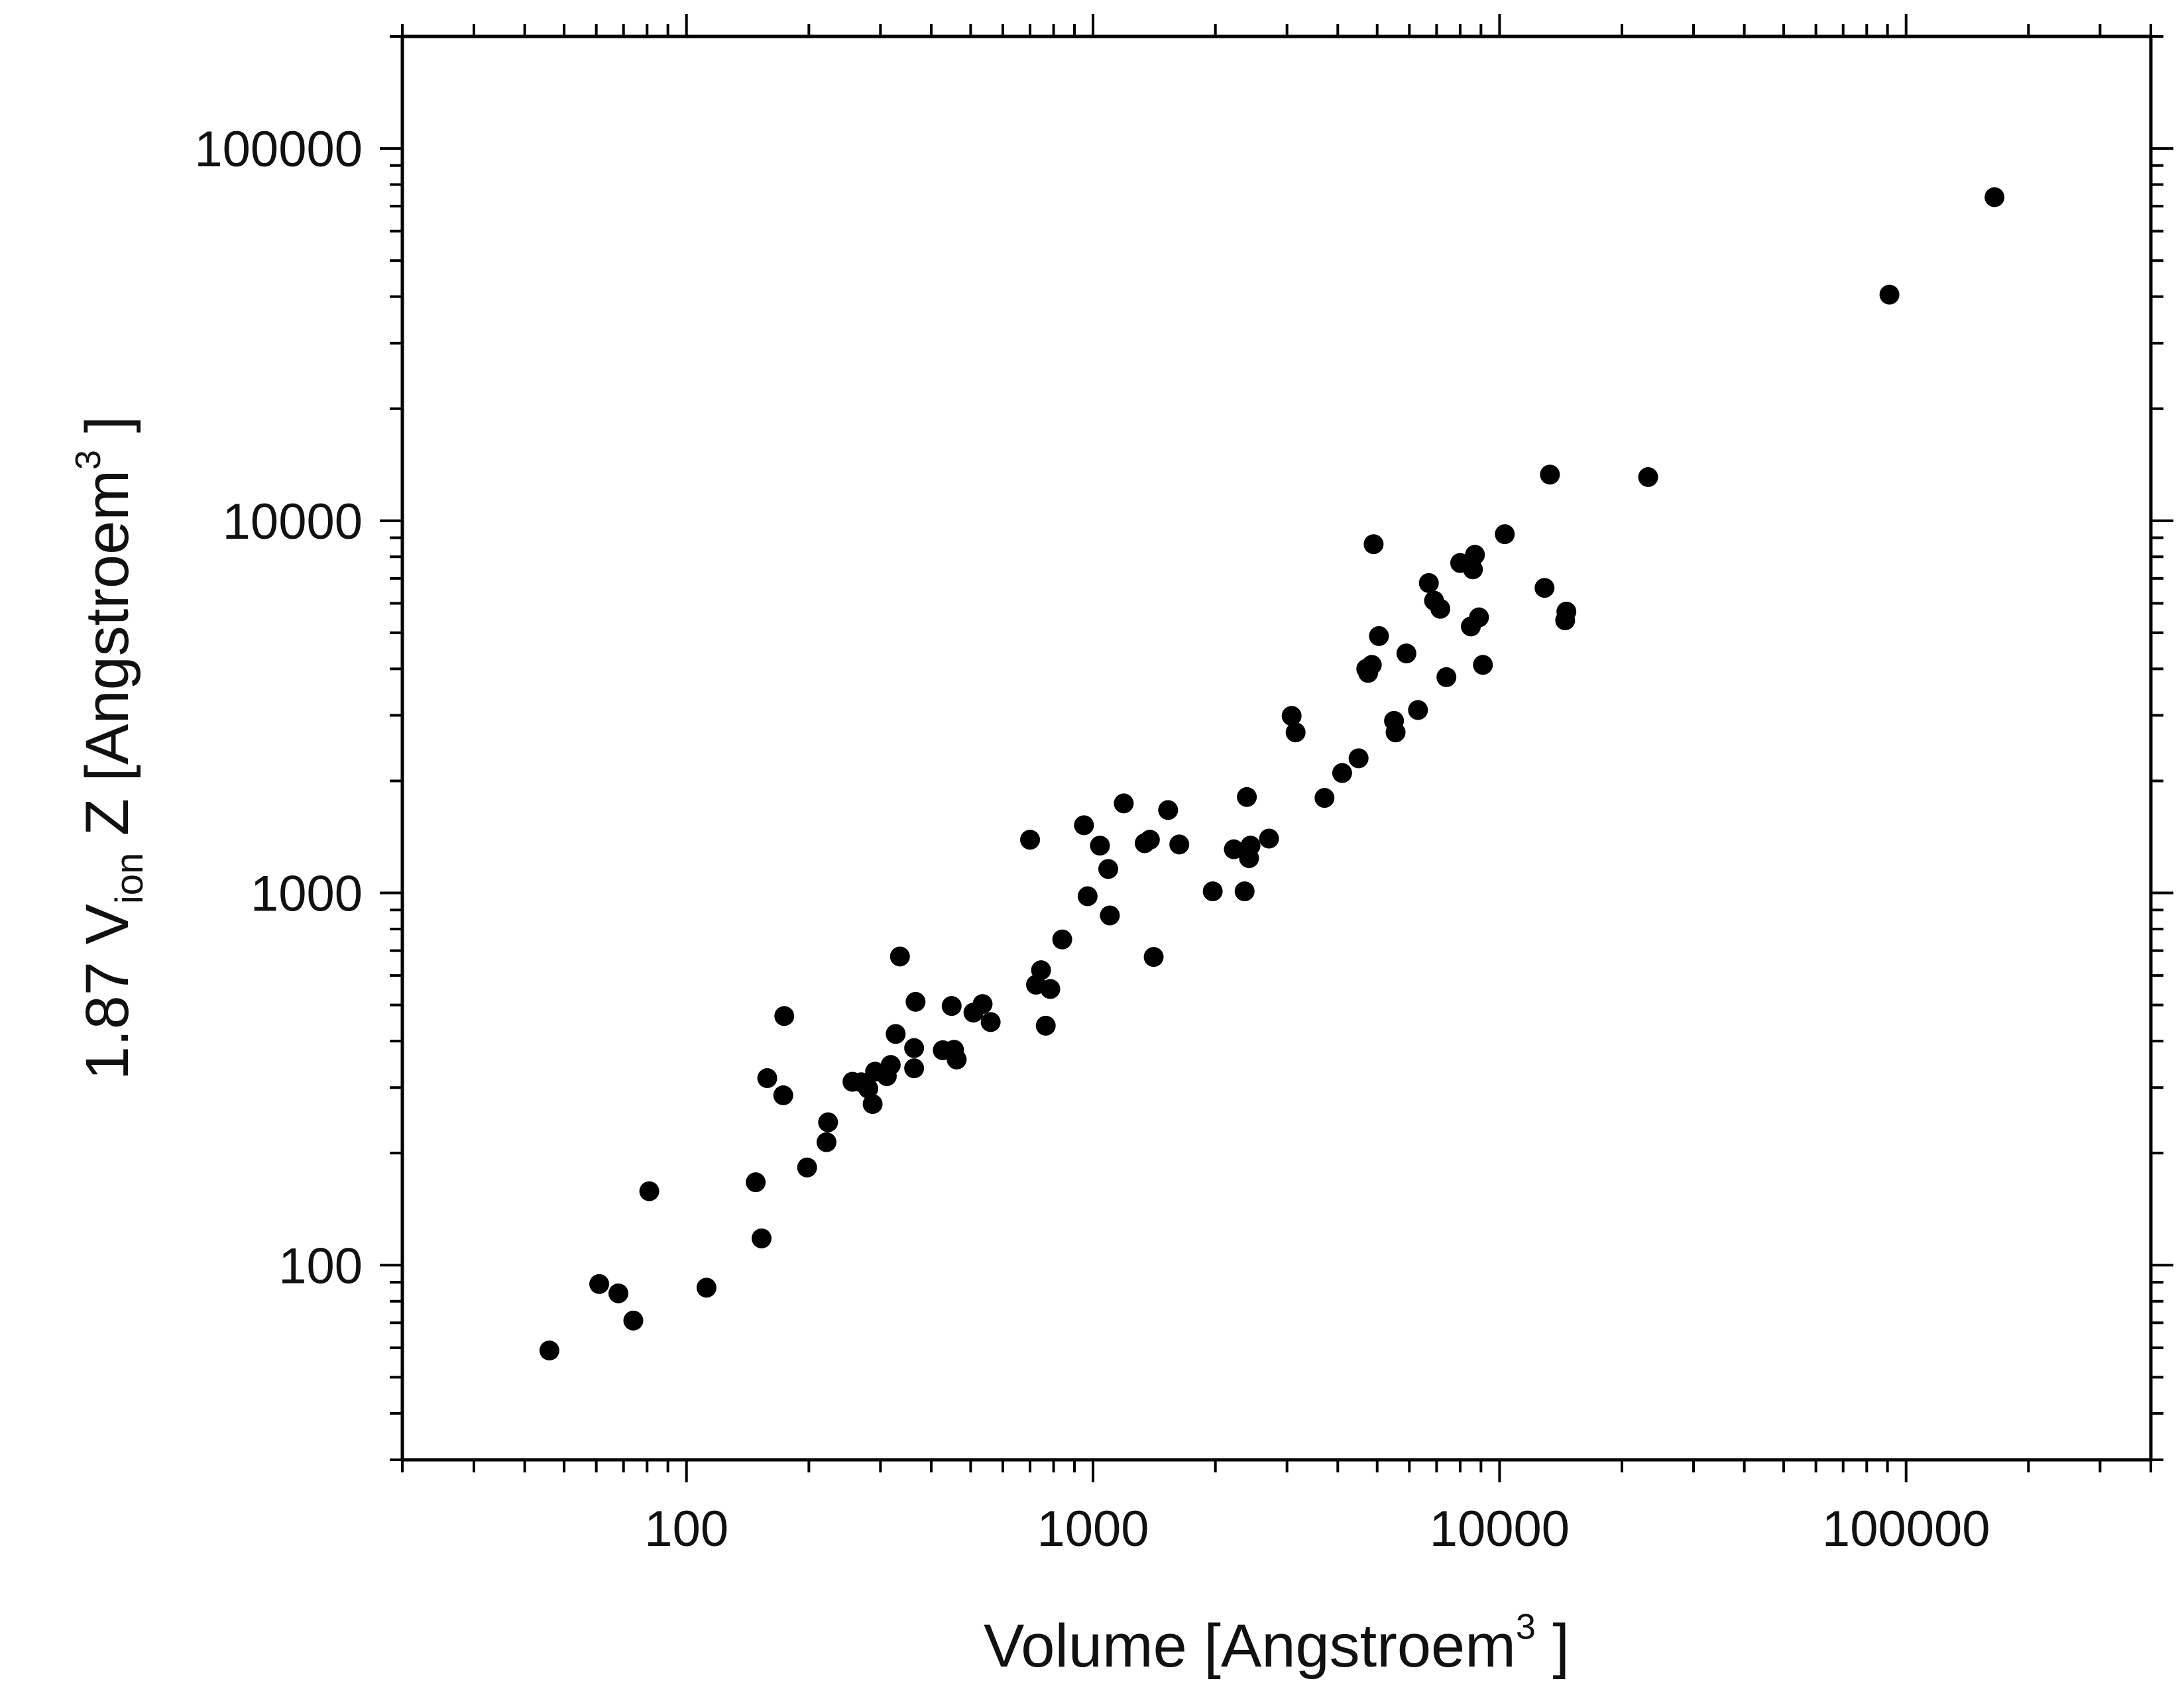 This screenshot has width=2184, height=1703. I want to click on x-axis-title: Volume [Angstroem3 ], so click(1277, 1643).